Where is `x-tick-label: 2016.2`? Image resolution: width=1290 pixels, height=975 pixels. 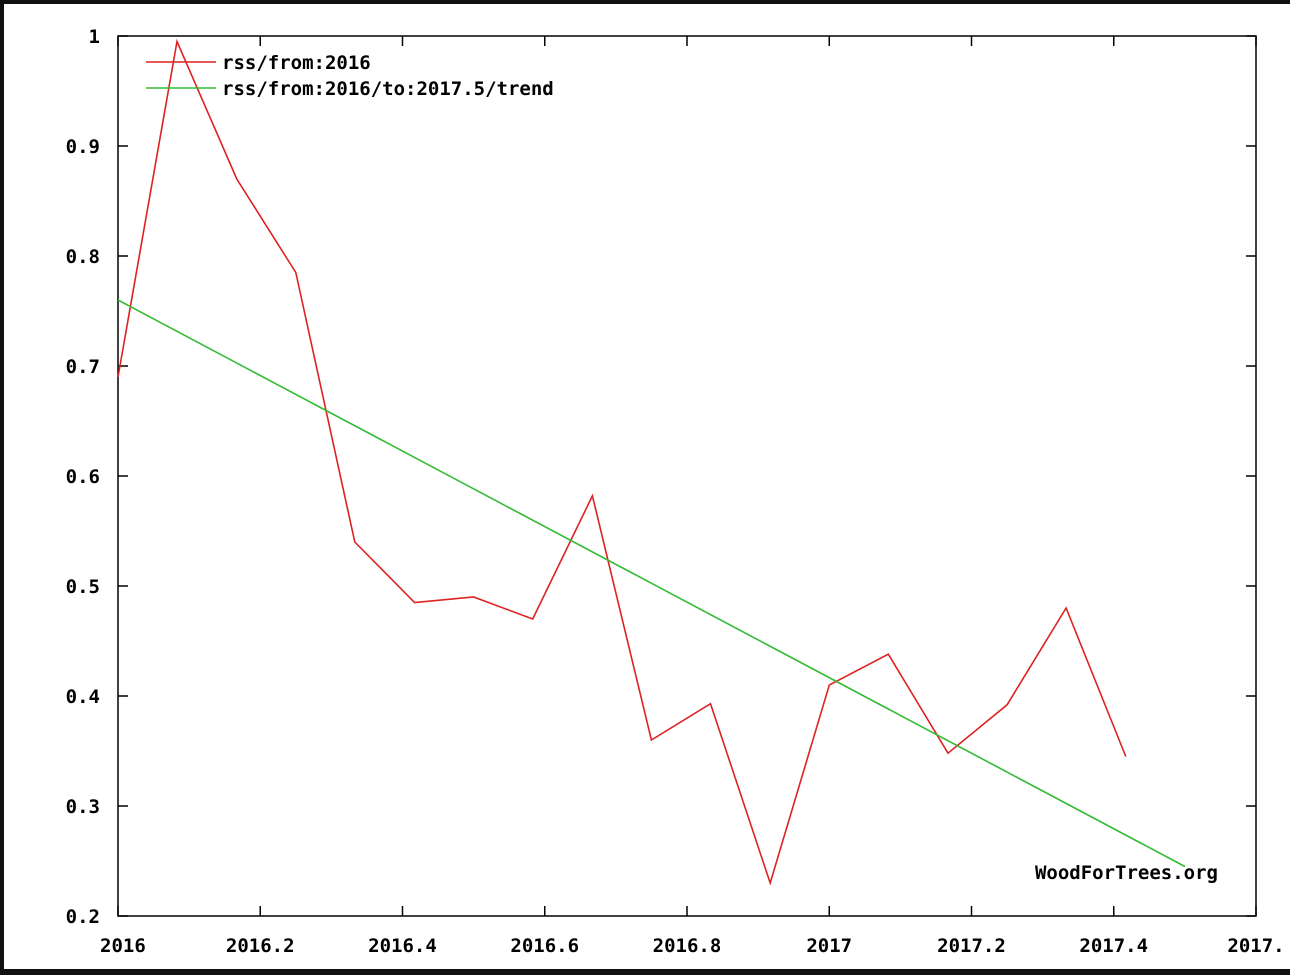
x-tick-label: 2016.2 is located at coordinates (260, 946).